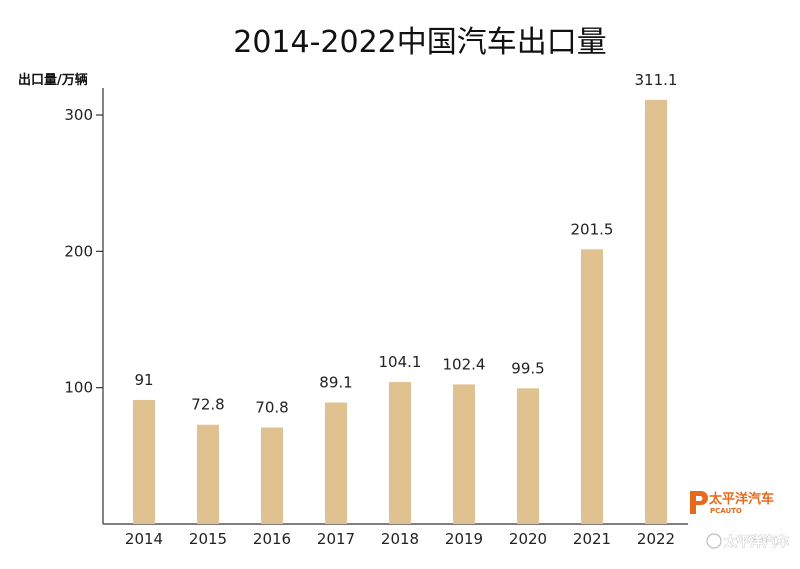  What do you see at coordinates (756, 542) in the screenshot?
I see `watermark-text: 太平洋汽车` at bounding box center [756, 542].